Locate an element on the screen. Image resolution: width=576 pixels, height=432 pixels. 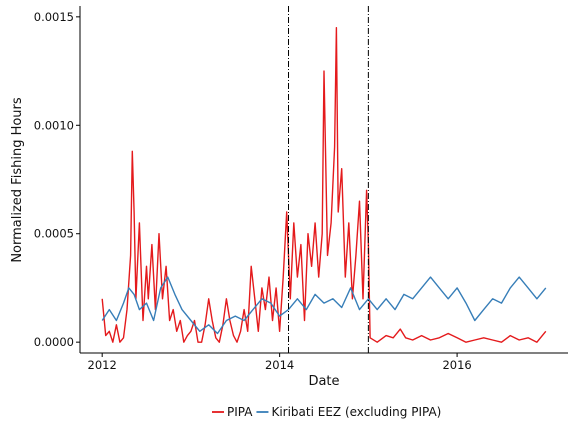
x-axis-title: Date is located at coordinates (323, 381).